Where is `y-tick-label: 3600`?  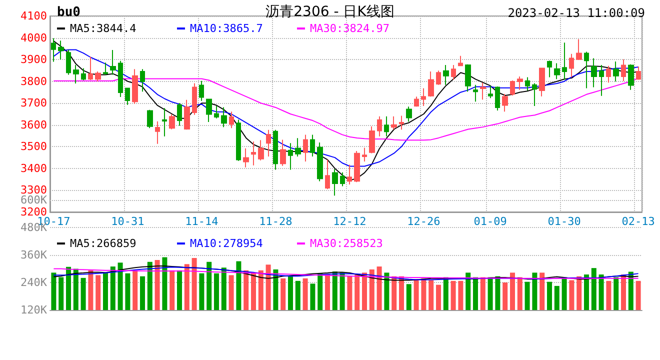 y-tick-label: 3600 is located at coordinates (33, 125).